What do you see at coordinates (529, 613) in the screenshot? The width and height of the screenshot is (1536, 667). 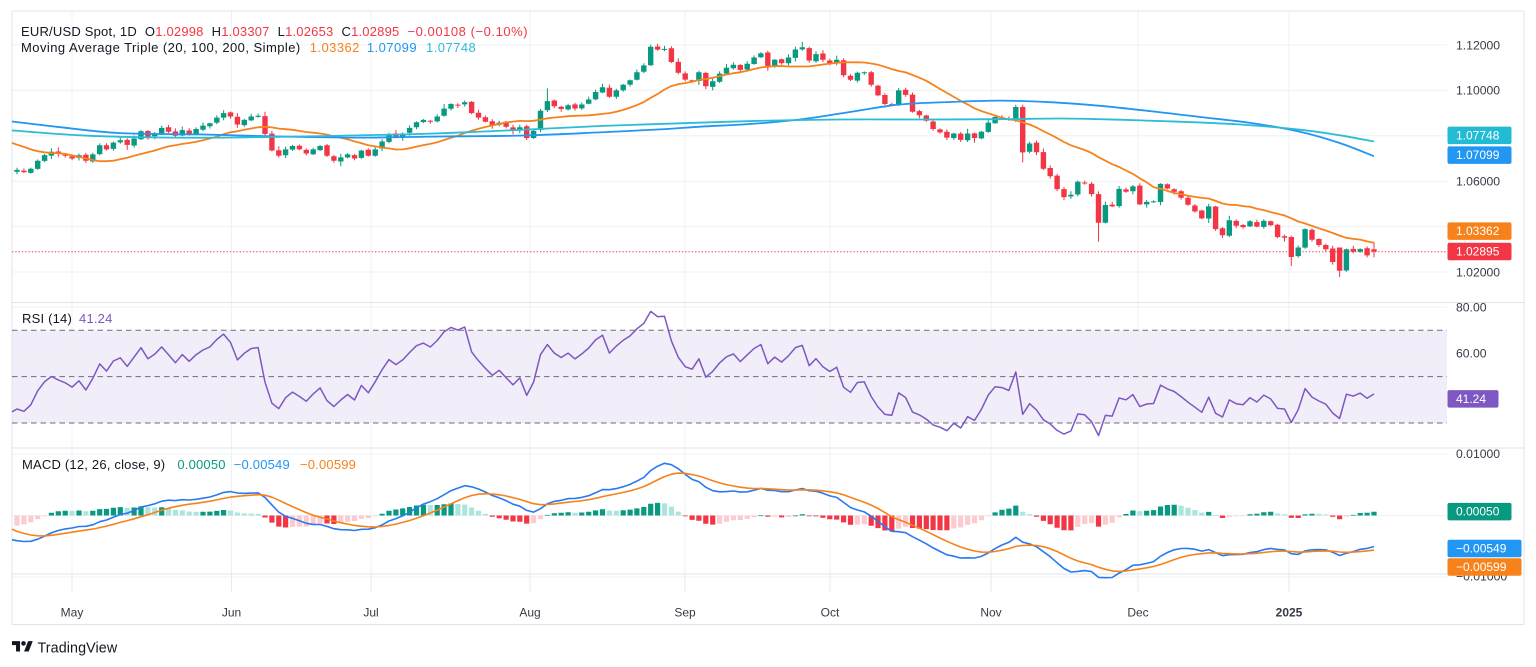 I see `svg-text: Aug` at bounding box center [529, 613].